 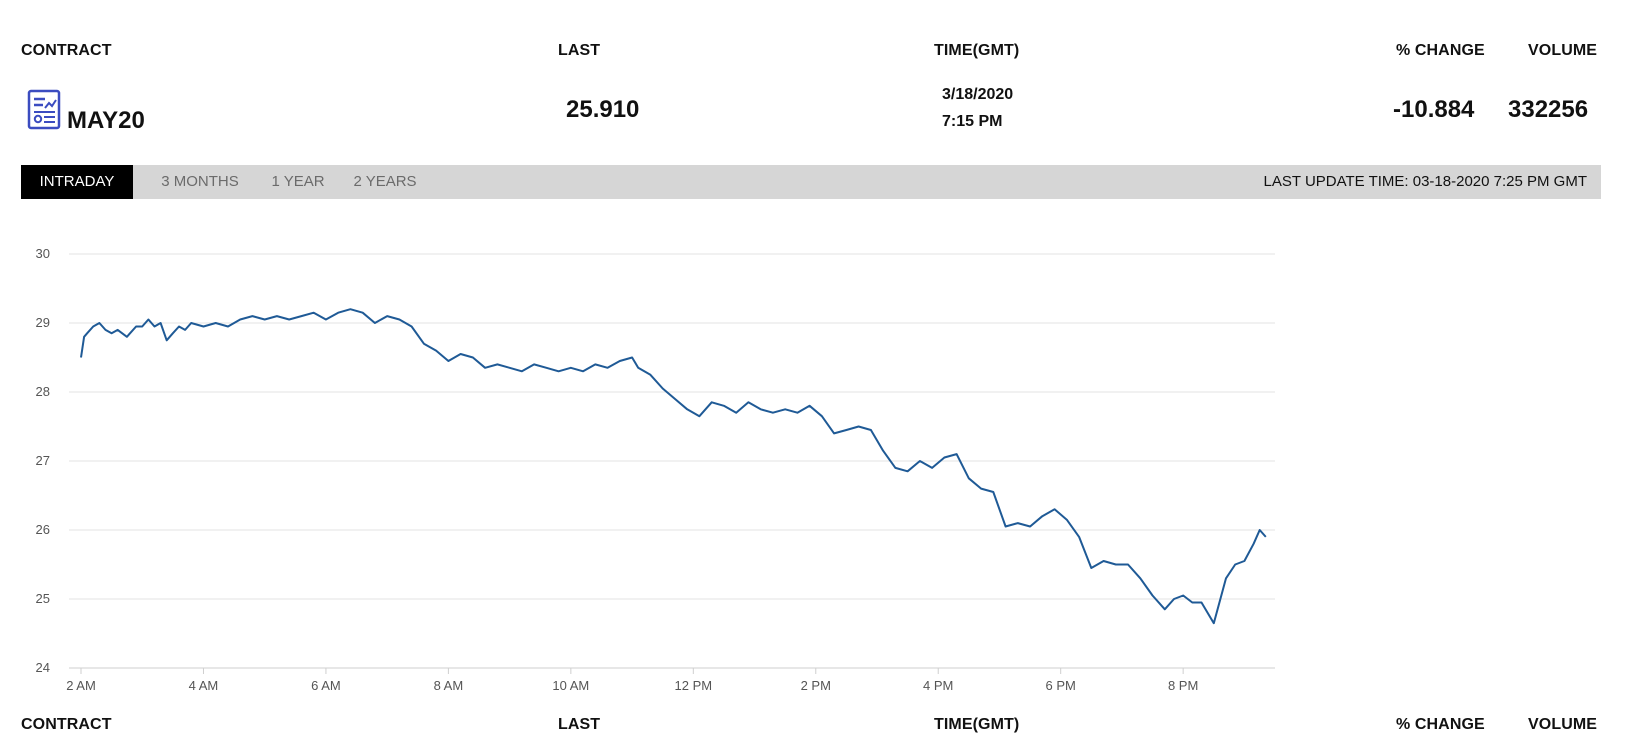 I want to click on quote-date: 3/18/2020, so click(x=978, y=94).